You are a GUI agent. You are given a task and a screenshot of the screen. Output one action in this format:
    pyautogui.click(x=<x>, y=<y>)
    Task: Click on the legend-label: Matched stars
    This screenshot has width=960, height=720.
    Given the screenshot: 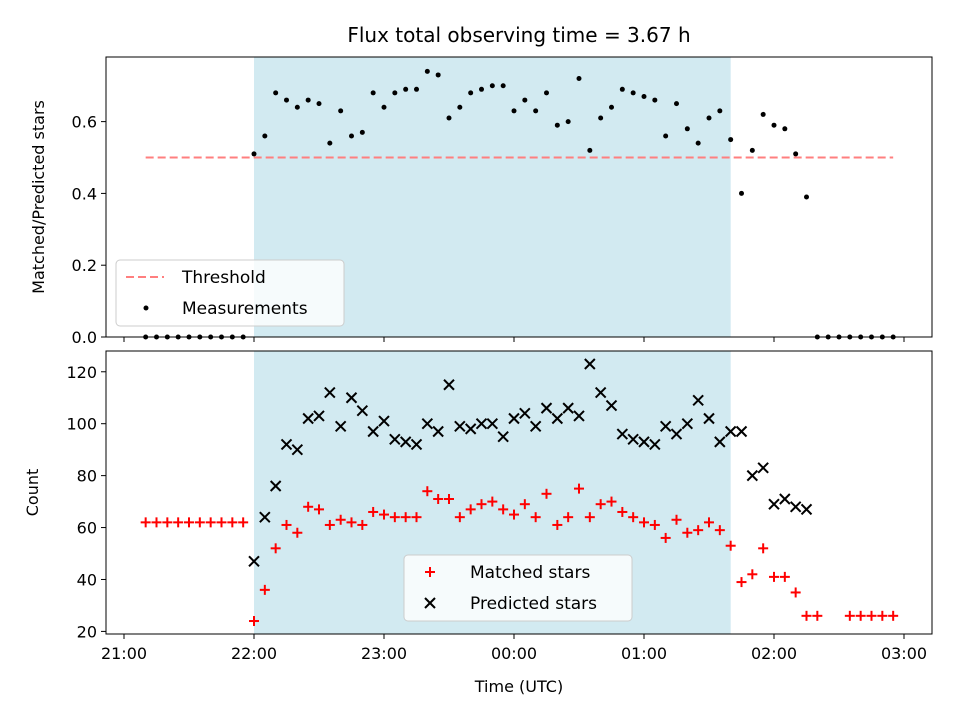 What is the action you would take?
    pyautogui.click(x=530, y=573)
    